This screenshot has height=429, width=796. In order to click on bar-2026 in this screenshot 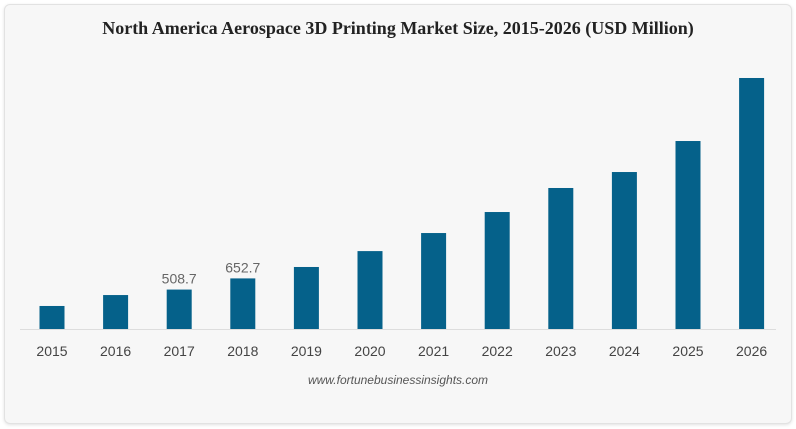, I will do `click(752, 203)`.